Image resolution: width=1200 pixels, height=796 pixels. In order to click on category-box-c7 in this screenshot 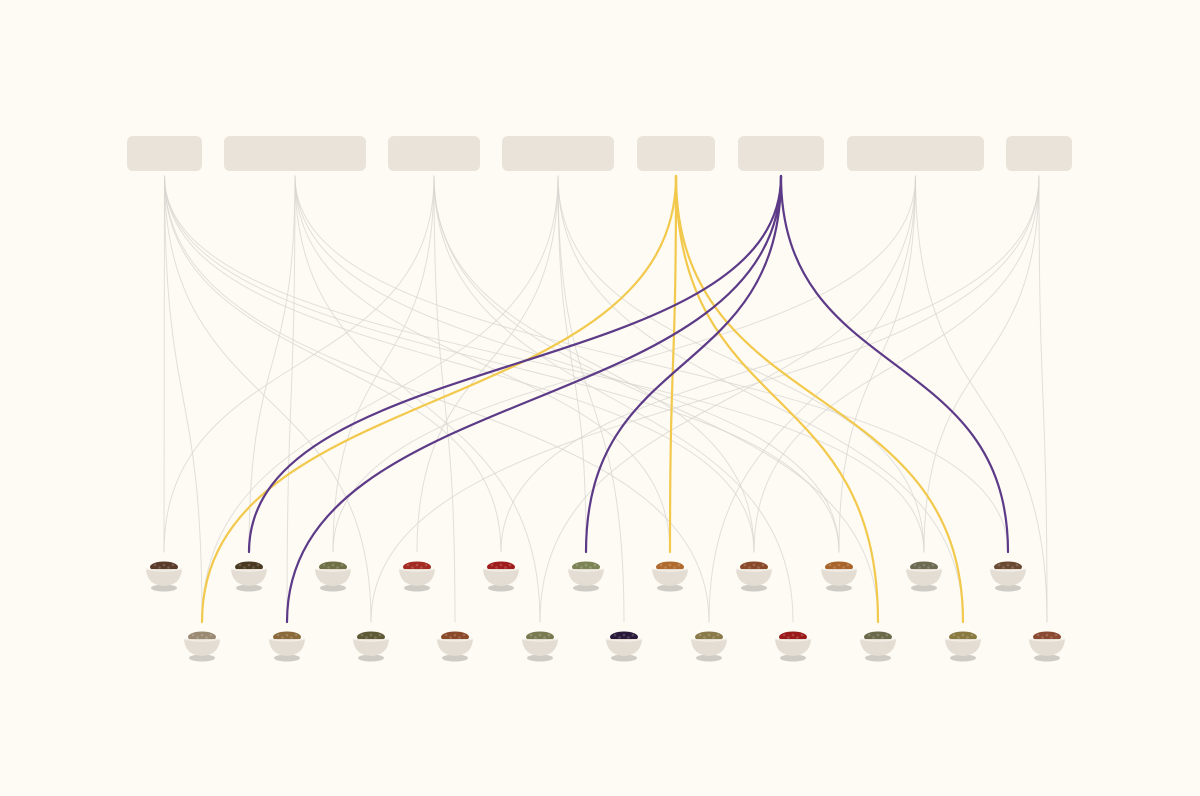, I will do `click(1039, 153)`.